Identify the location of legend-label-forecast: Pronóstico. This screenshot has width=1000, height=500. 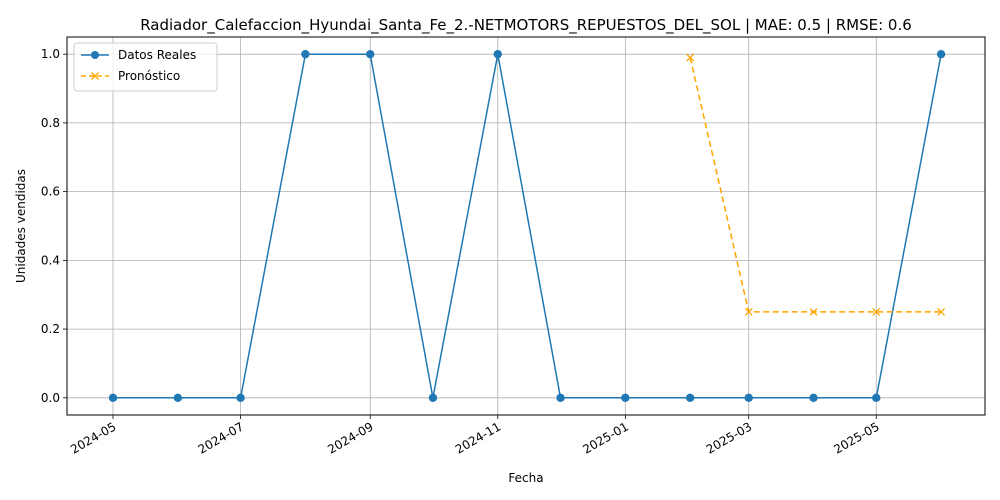
(149, 76).